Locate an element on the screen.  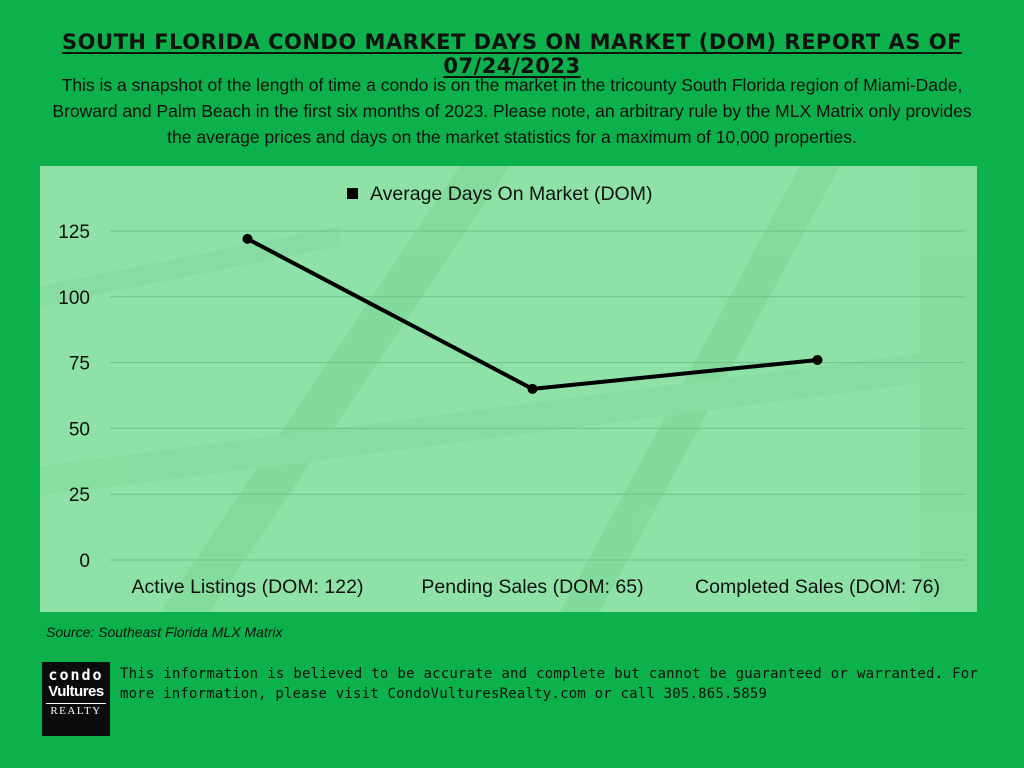
legend-swatch is located at coordinates (352, 193).